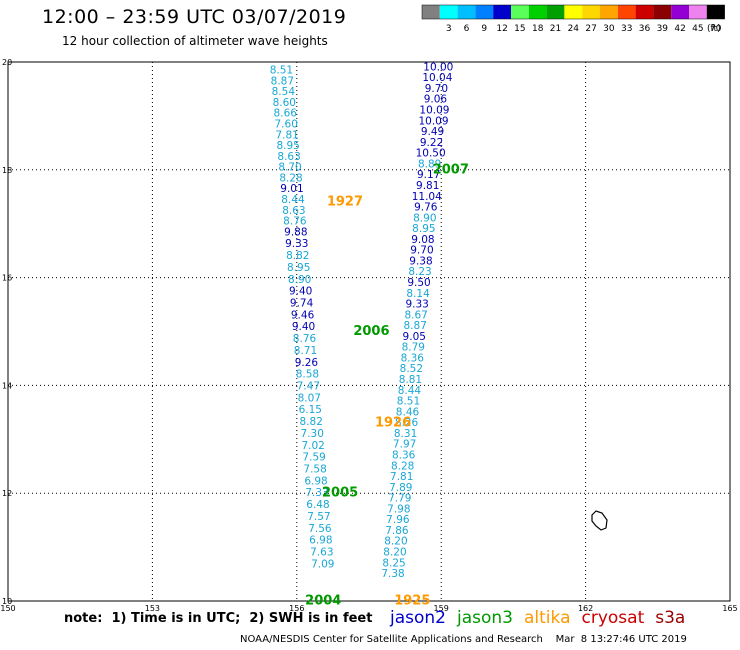 The height and width of the screenshot is (650, 740). I want to click on swh-data-label: 8.44, so click(410, 391).